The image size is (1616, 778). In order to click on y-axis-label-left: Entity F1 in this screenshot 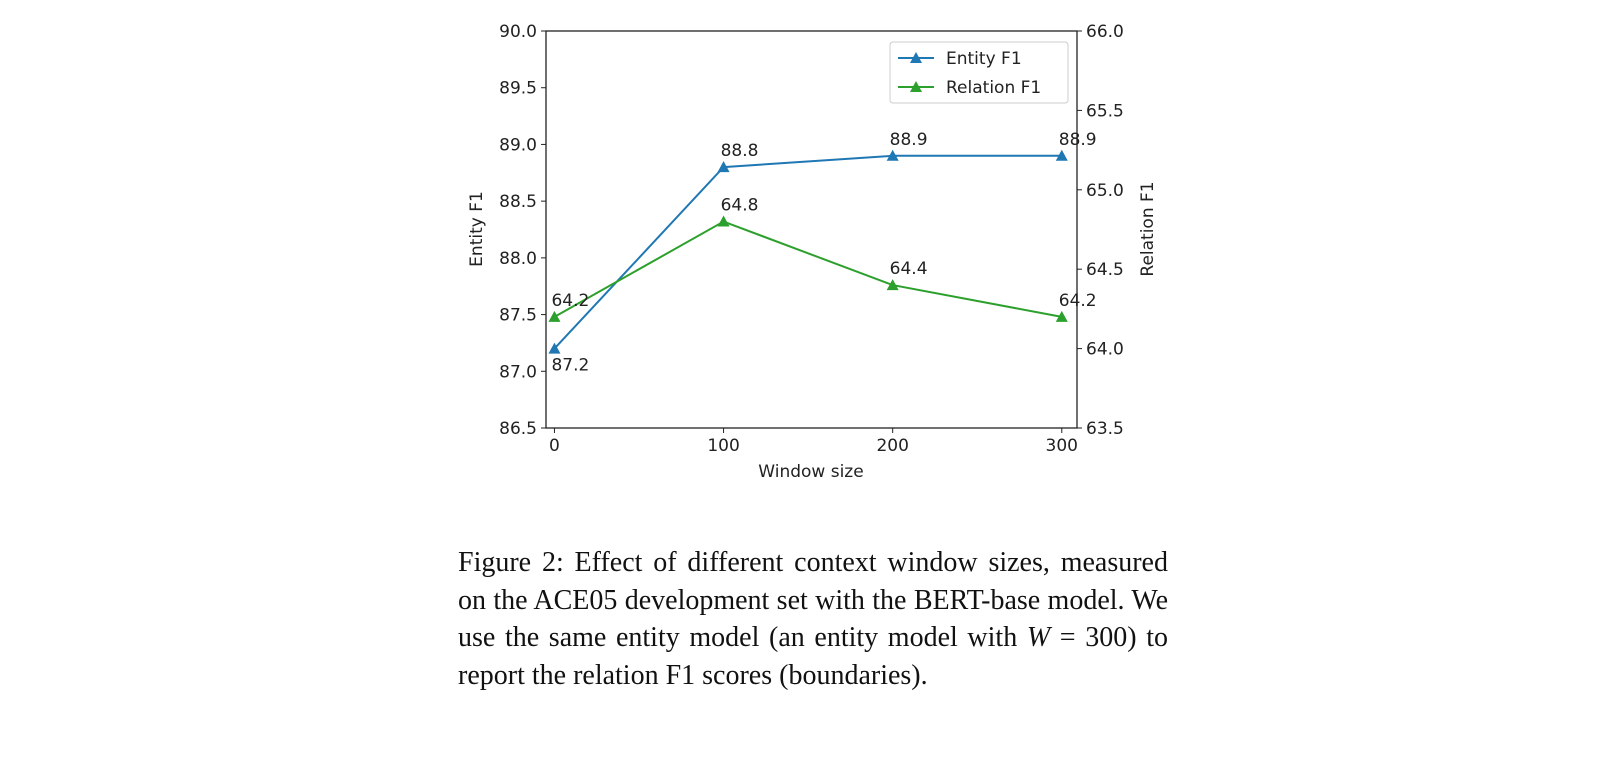, I will do `click(477, 229)`.